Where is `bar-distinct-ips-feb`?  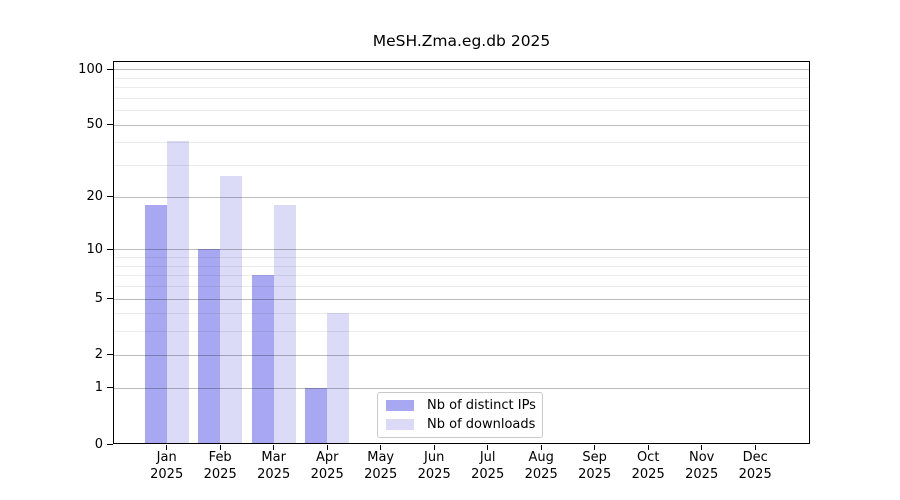
bar-distinct-ips-feb is located at coordinates (209, 346).